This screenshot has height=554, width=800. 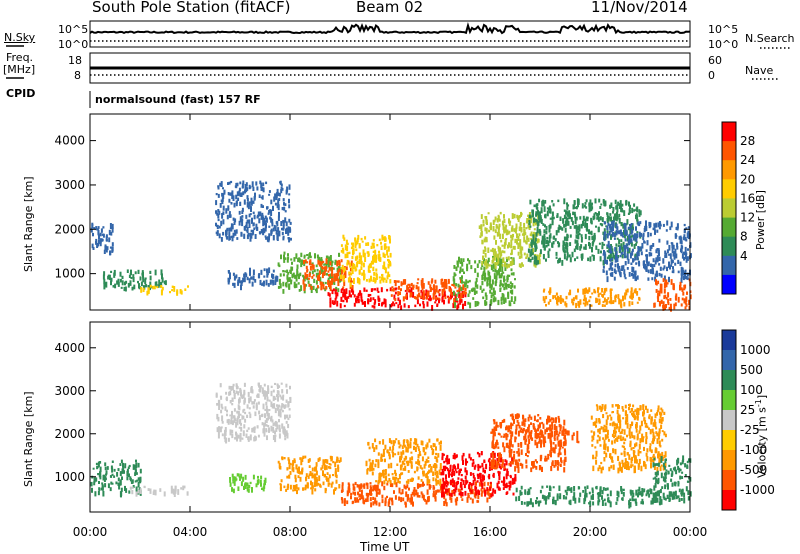 I want to click on xtick-label: 16:00, so click(x=490, y=532).